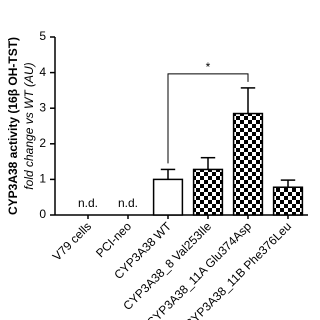  I want to click on x-tick-label: V79 cells, so click(72, 241).